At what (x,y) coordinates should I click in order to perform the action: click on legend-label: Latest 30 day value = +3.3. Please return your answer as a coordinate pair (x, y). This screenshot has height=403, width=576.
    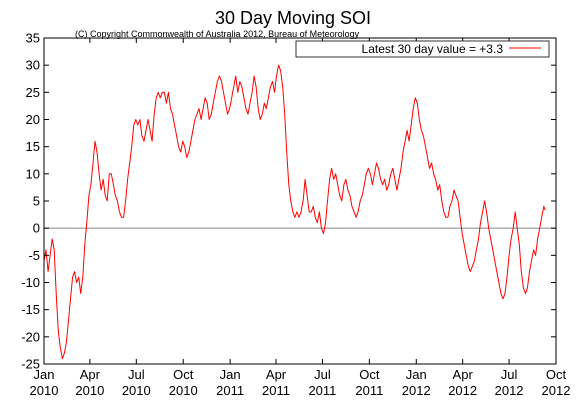
    Looking at the image, I should click on (433, 49).